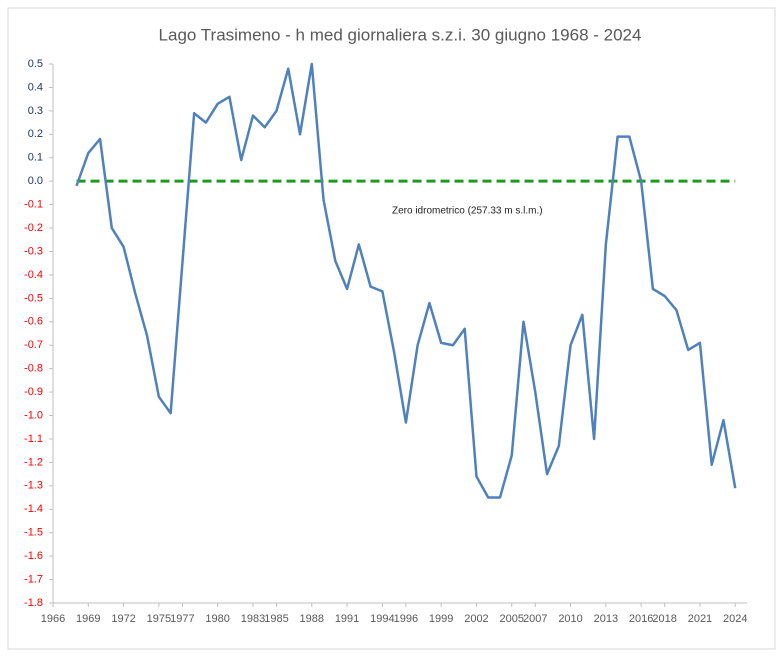 The height and width of the screenshot is (658, 784). I want to click on x-tick-label: 2007, so click(535, 619).